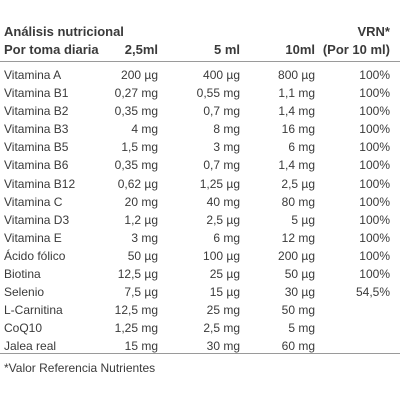 The width and height of the screenshot is (400, 400). What do you see at coordinates (141, 49) in the screenshot?
I see `column-header-2-5ml: 2,5ml` at bounding box center [141, 49].